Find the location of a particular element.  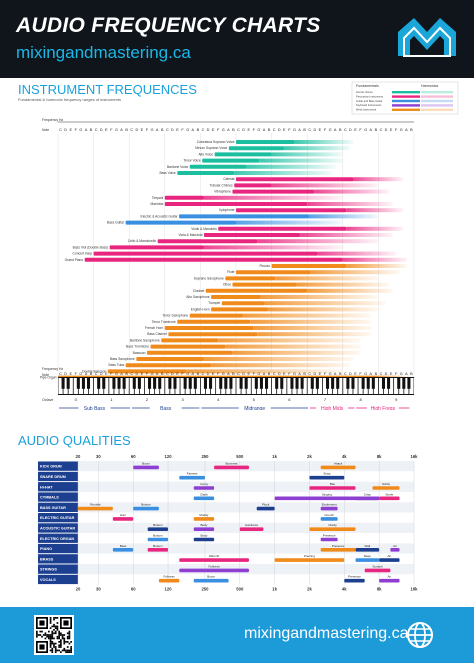

note-label: F is located at coordinates (396, 130).